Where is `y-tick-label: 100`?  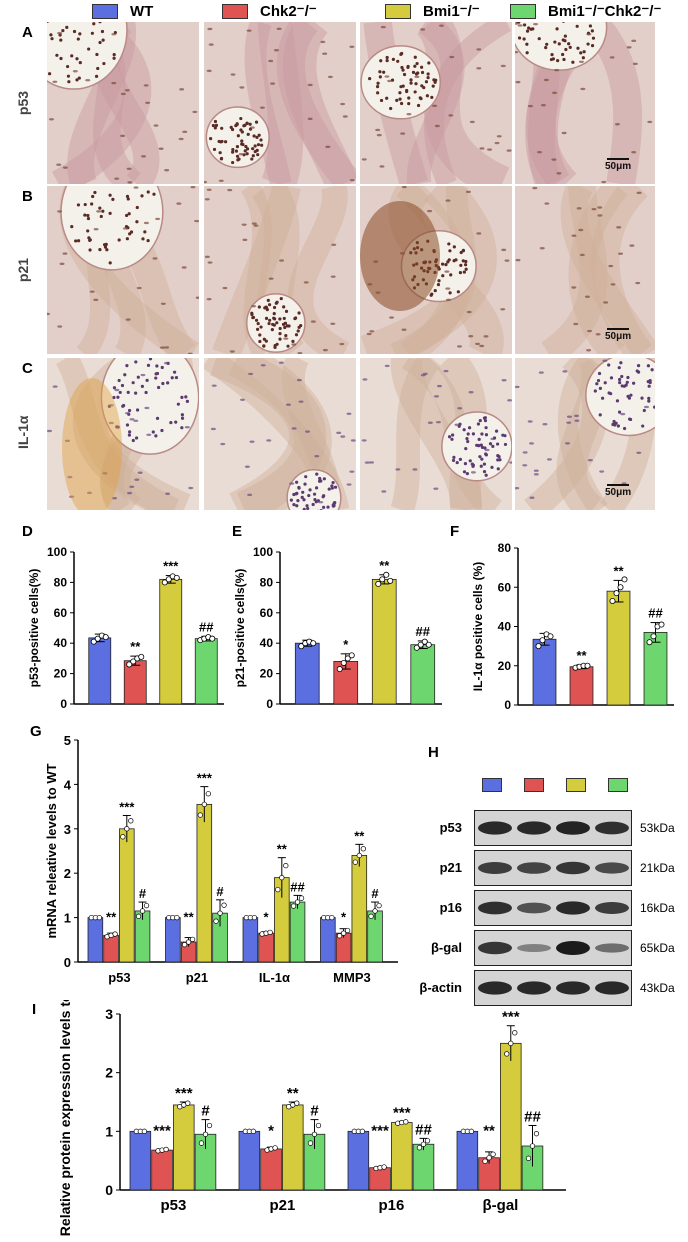
y-tick-label: 100 is located at coordinates (57, 552).